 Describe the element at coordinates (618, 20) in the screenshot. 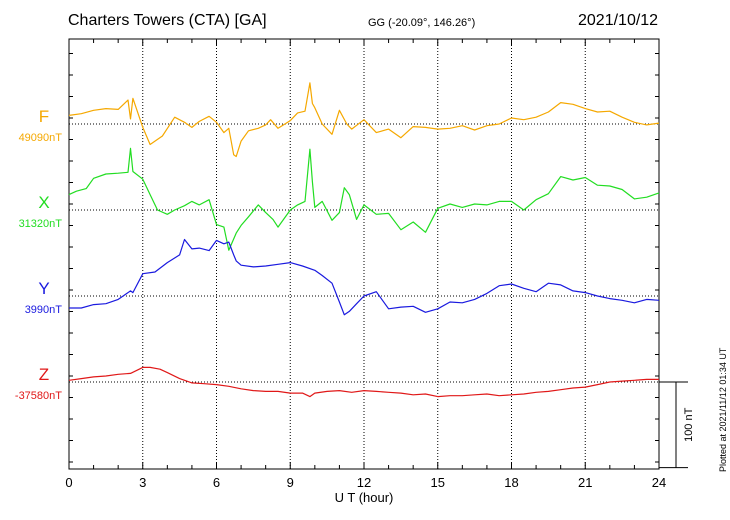

I see `chart-date: 2021/10/12` at that location.